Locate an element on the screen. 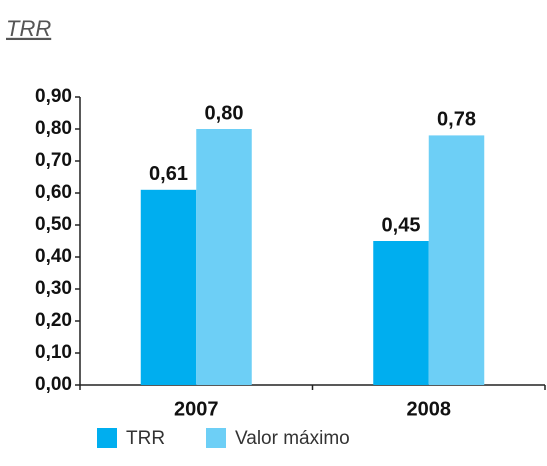 This screenshot has width=547, height=466. data-label: 0,80 is located at coordinates (224, 113).